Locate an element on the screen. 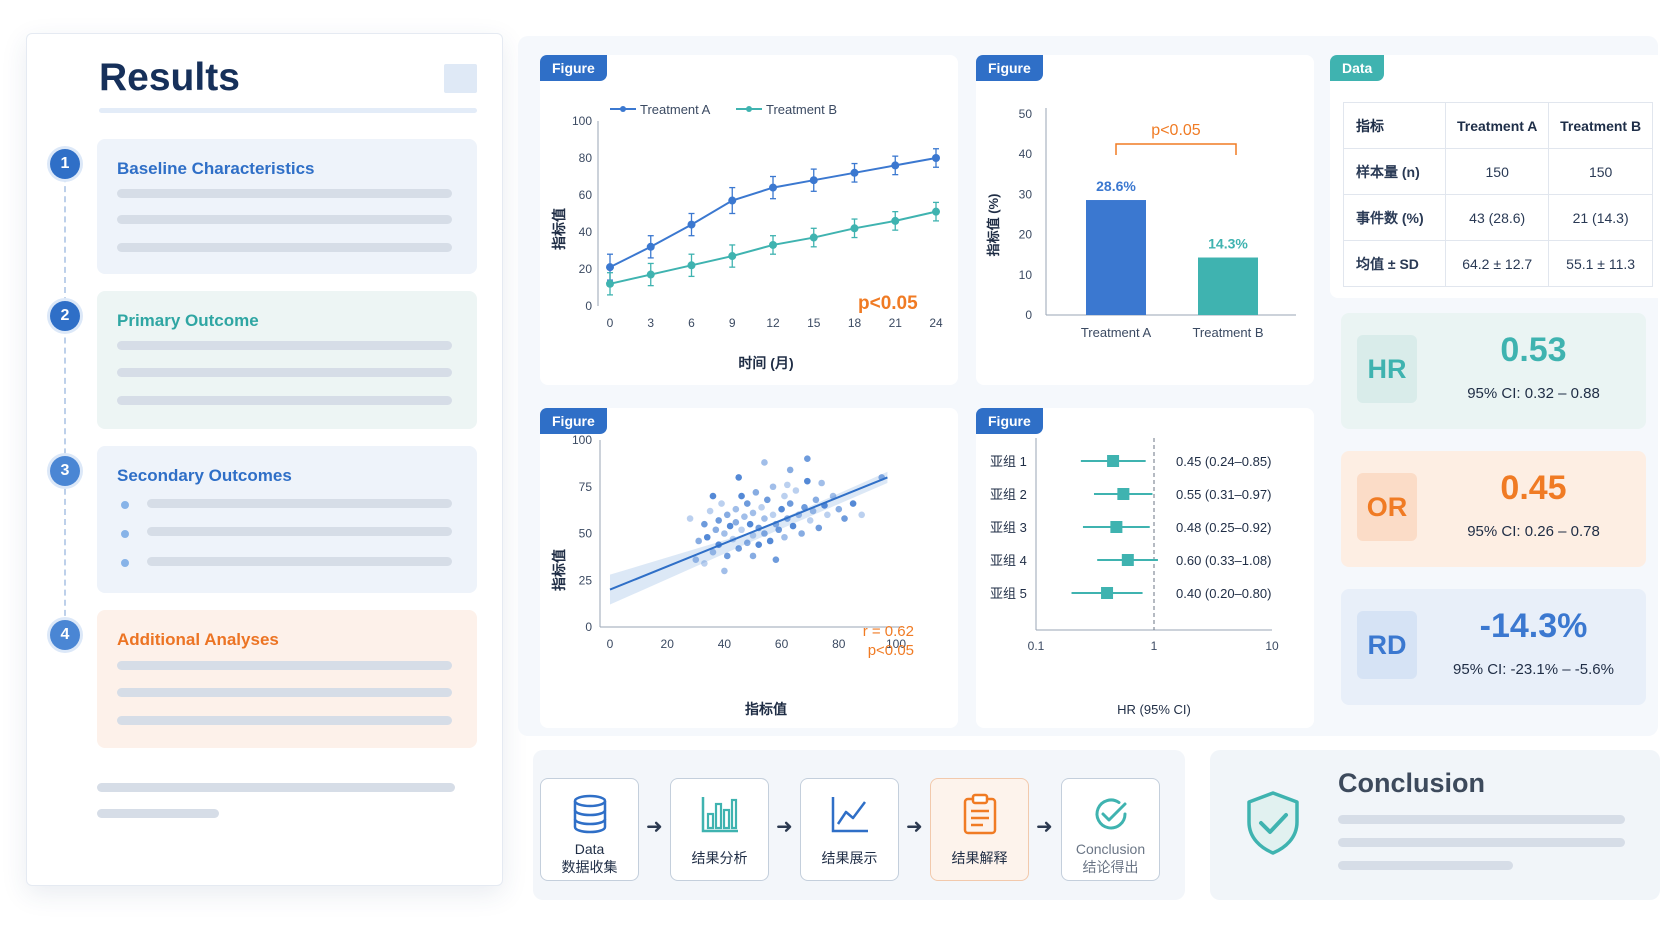  x-axis-label: HR (95% CI) is located at coordinates (1154, 709).